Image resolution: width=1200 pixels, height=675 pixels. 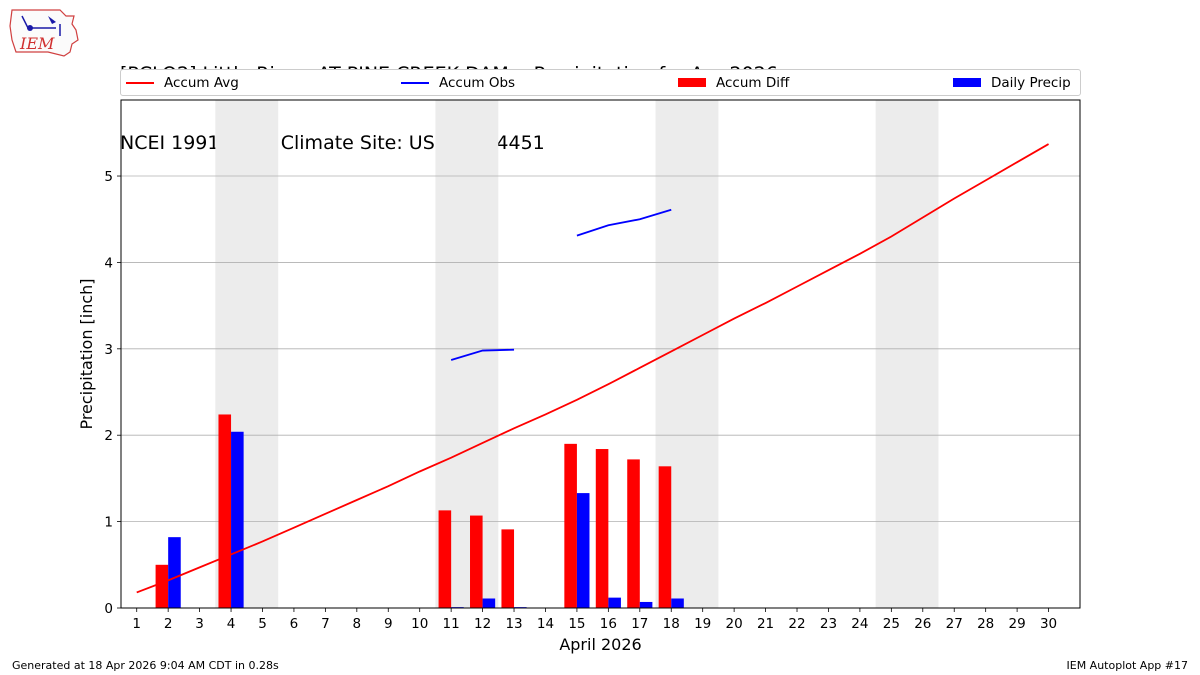 I want to click on legend-accum-obs-swatch, so click(x=415, y=82).